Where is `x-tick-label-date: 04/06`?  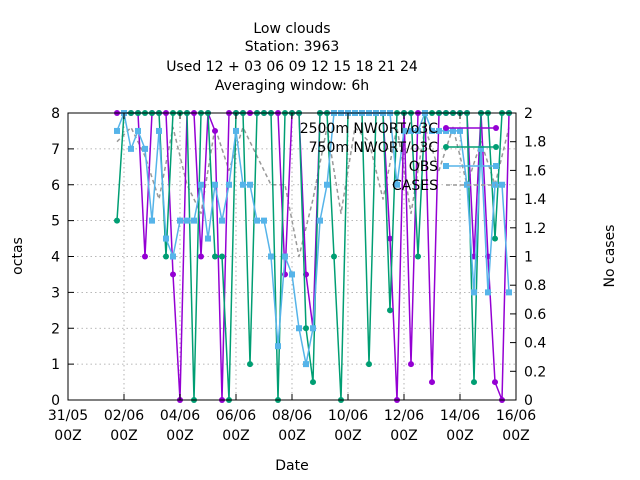 x-tick-label-date: 04/06 is located at coordinates (180, 416).